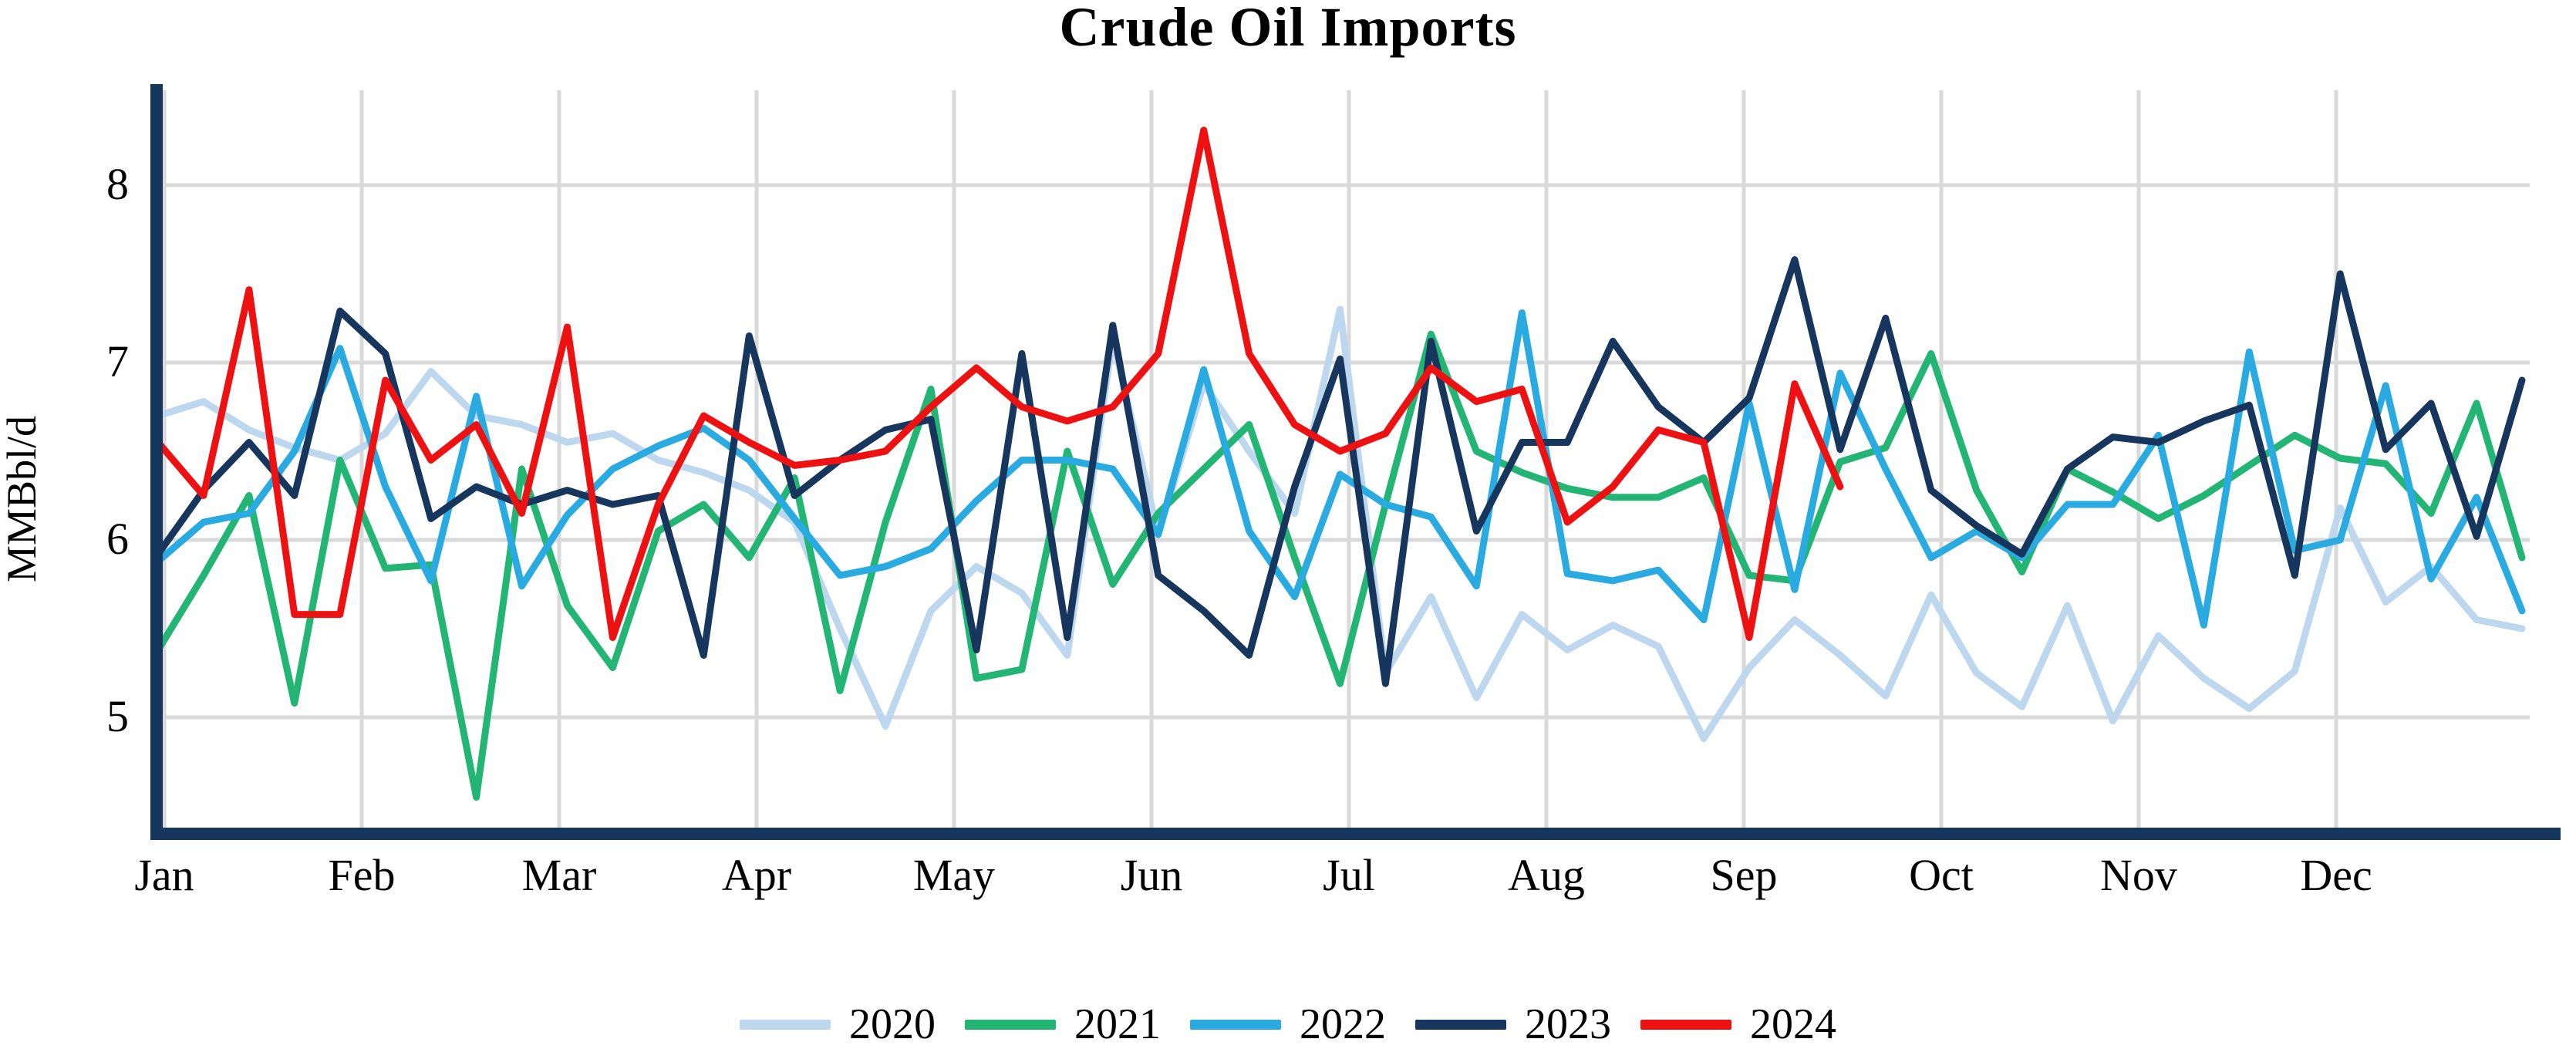 The image size is (2576, 1049). I want to click on legend-swatch-2020, so click(785, 1024).